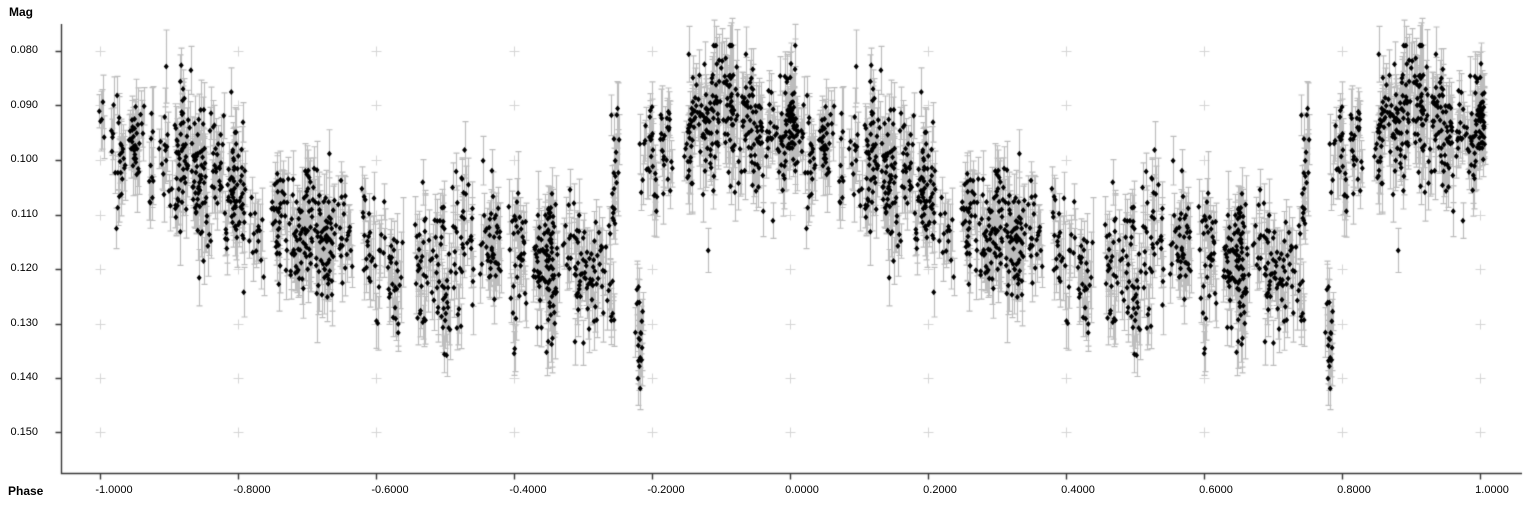 Image resolution: width=1536 pixels, height=512 pixels. Describe the element at coordinates (24, 104) in the screenshot. I see `y-tick-label: 0.090` at that location.